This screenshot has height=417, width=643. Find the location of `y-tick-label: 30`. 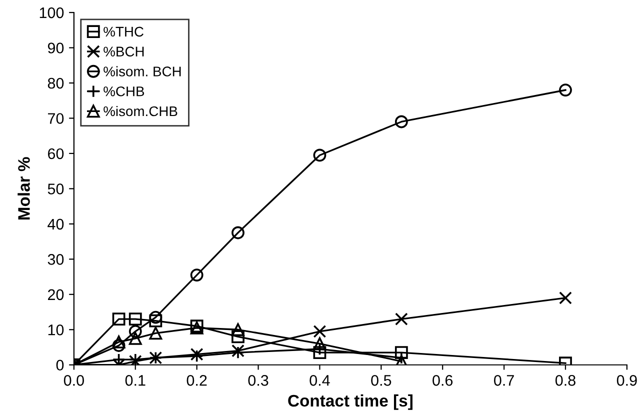

y-tick-label: 30 is located at coordinates (56, 259).